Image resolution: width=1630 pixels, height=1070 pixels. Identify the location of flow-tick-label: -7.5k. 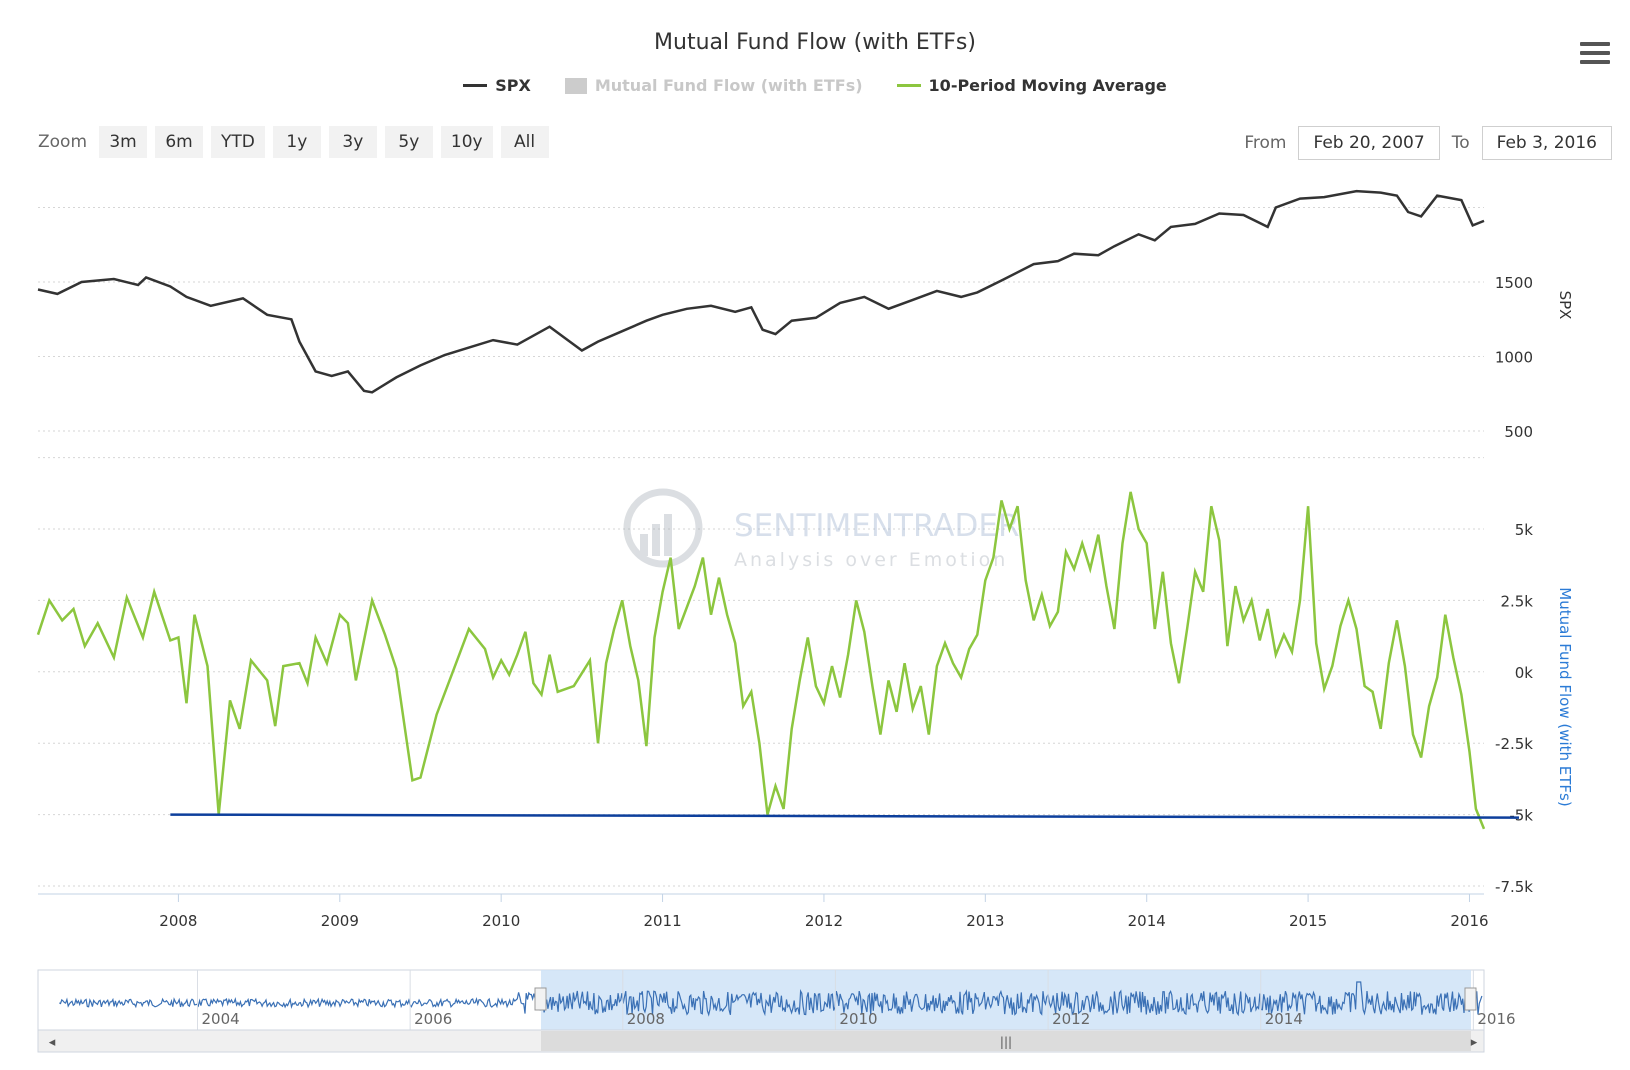
(1514, 887).